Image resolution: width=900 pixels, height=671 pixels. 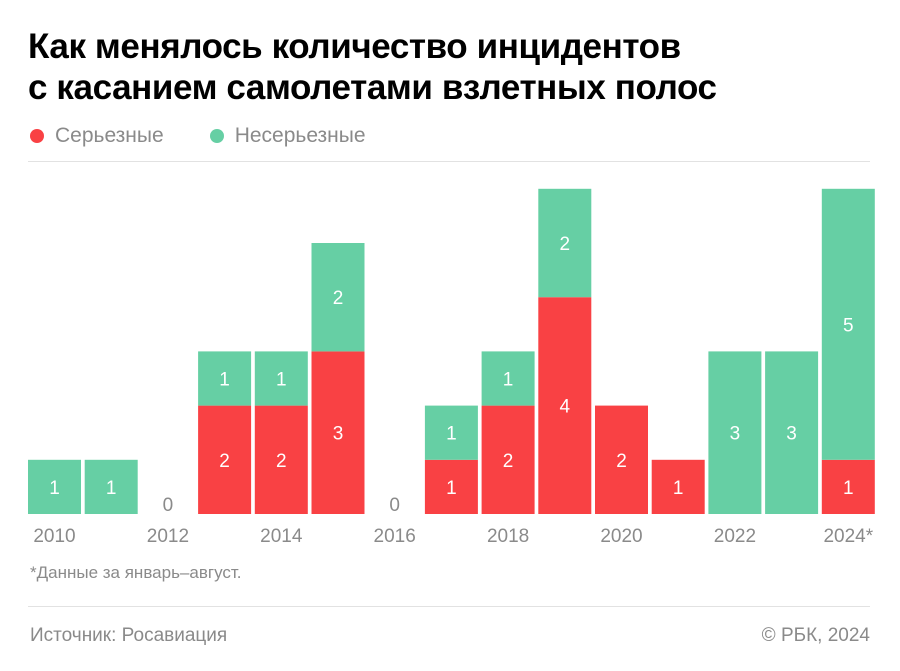 I want to click on bar-non-serious-2023, so click(x=792, y=432).